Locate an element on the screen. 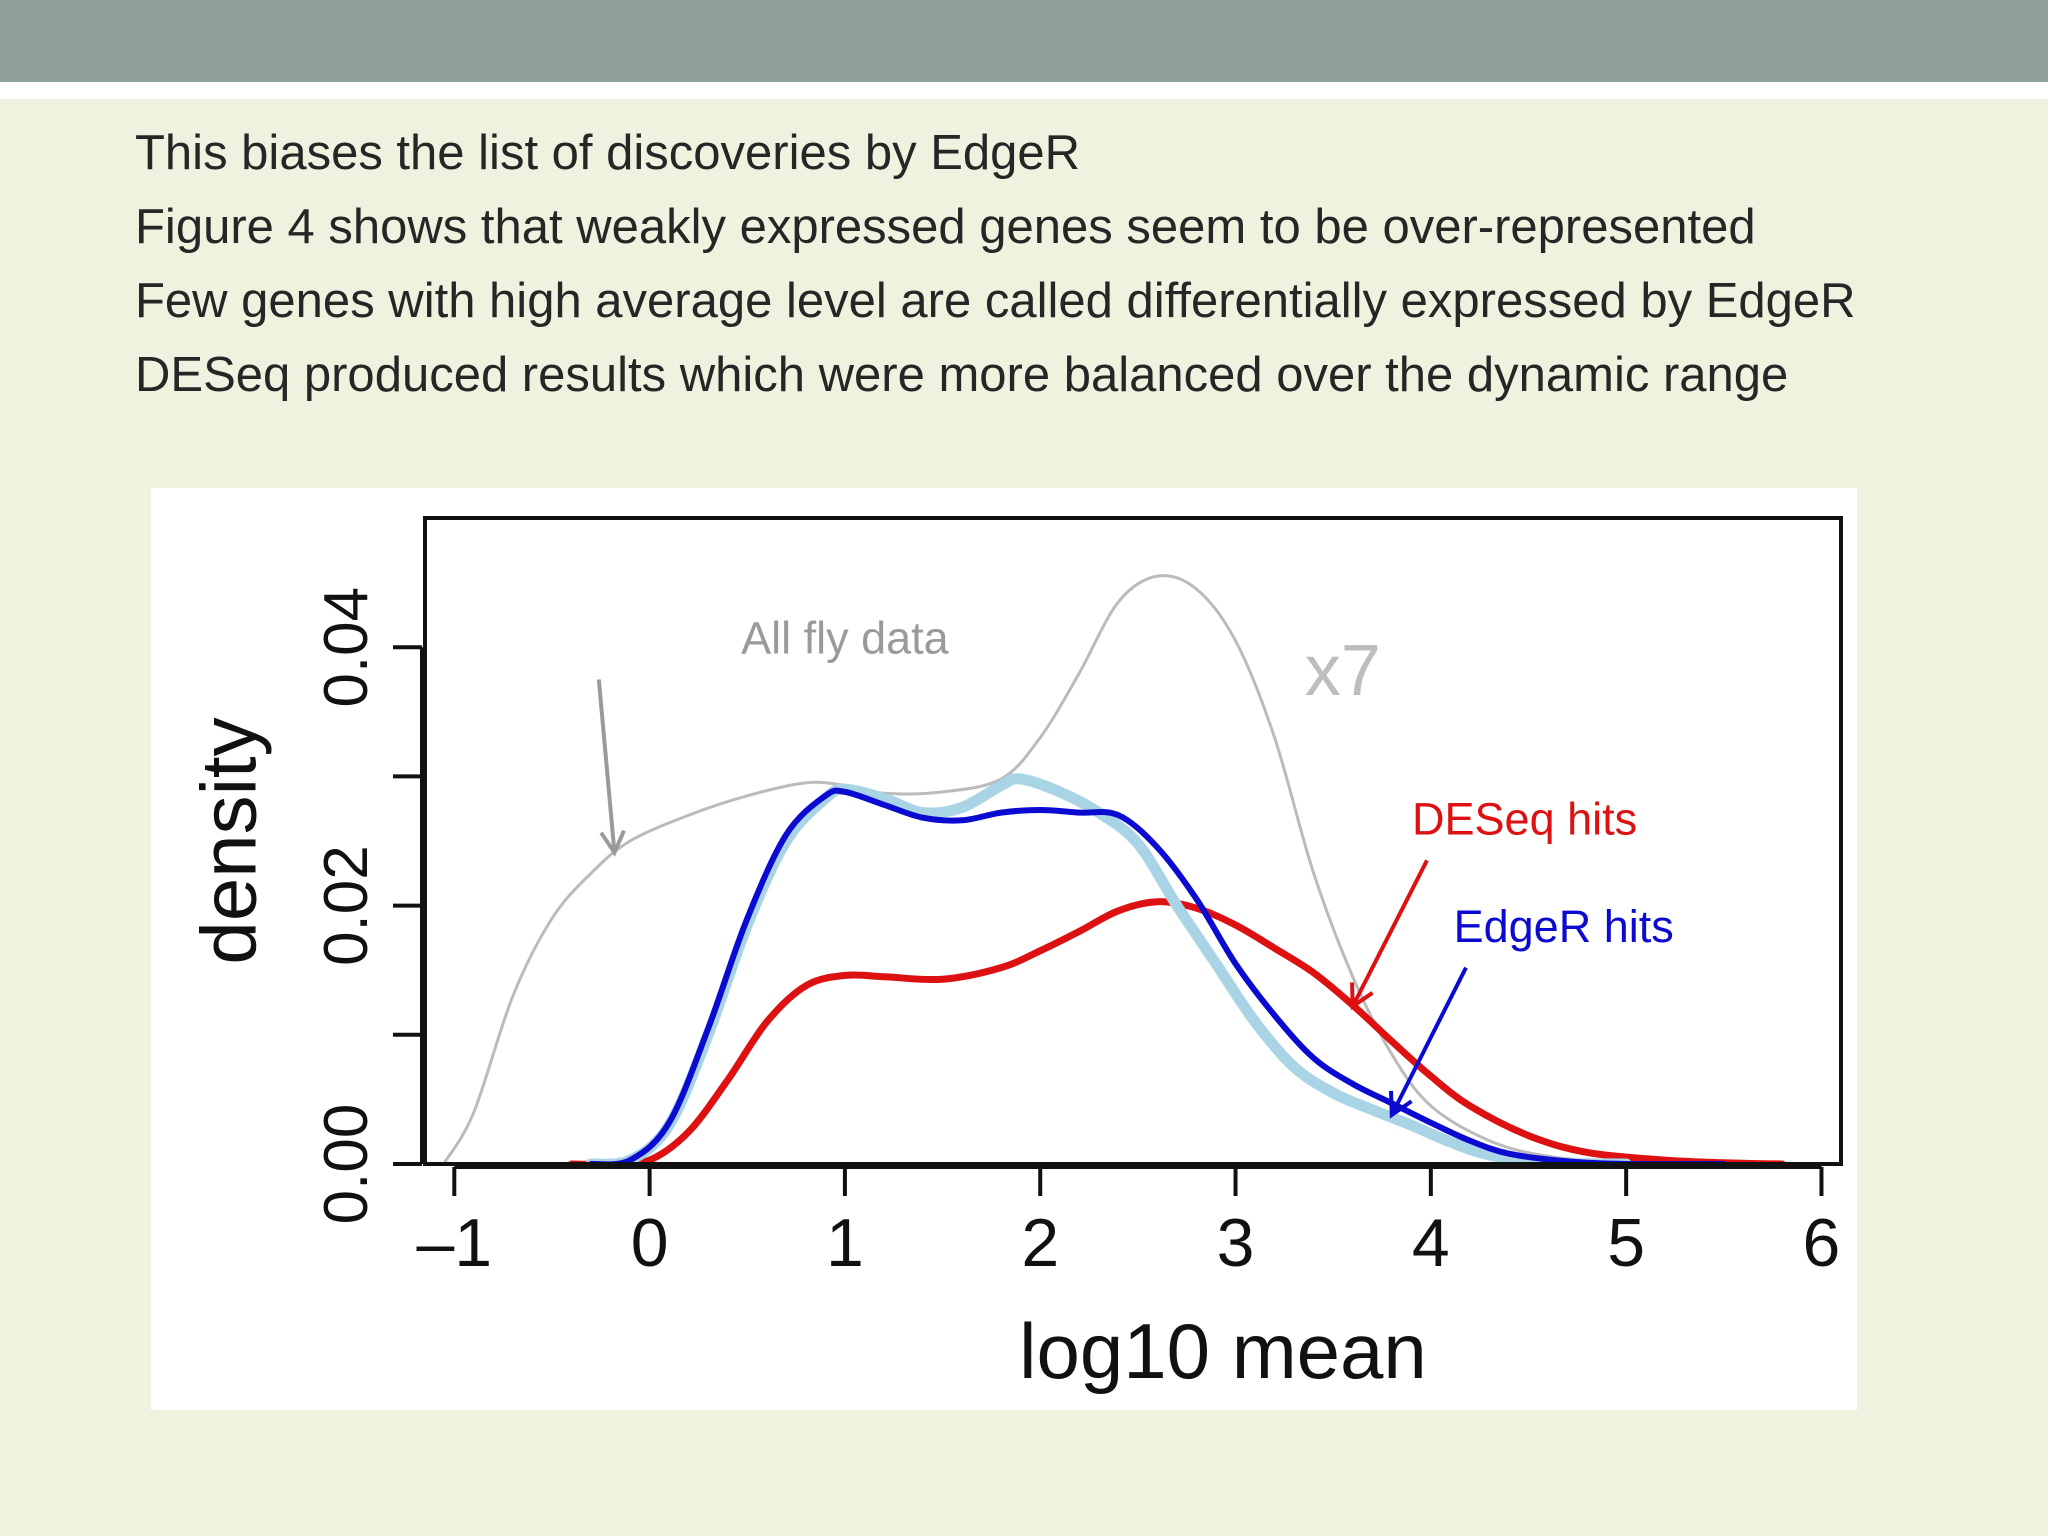  x-tick-label: 0 is located at coordinates (650, 1243).